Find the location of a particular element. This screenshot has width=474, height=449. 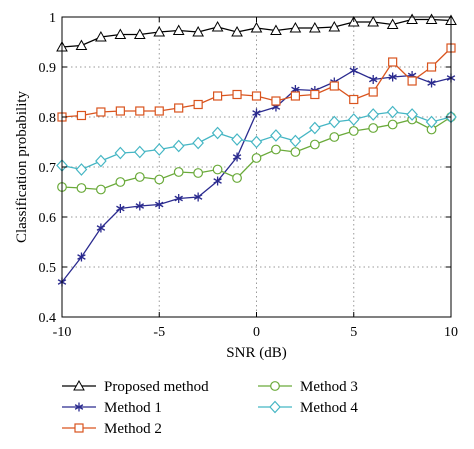

y-axis-label: Classification probability is located at coordinates (22, 166).